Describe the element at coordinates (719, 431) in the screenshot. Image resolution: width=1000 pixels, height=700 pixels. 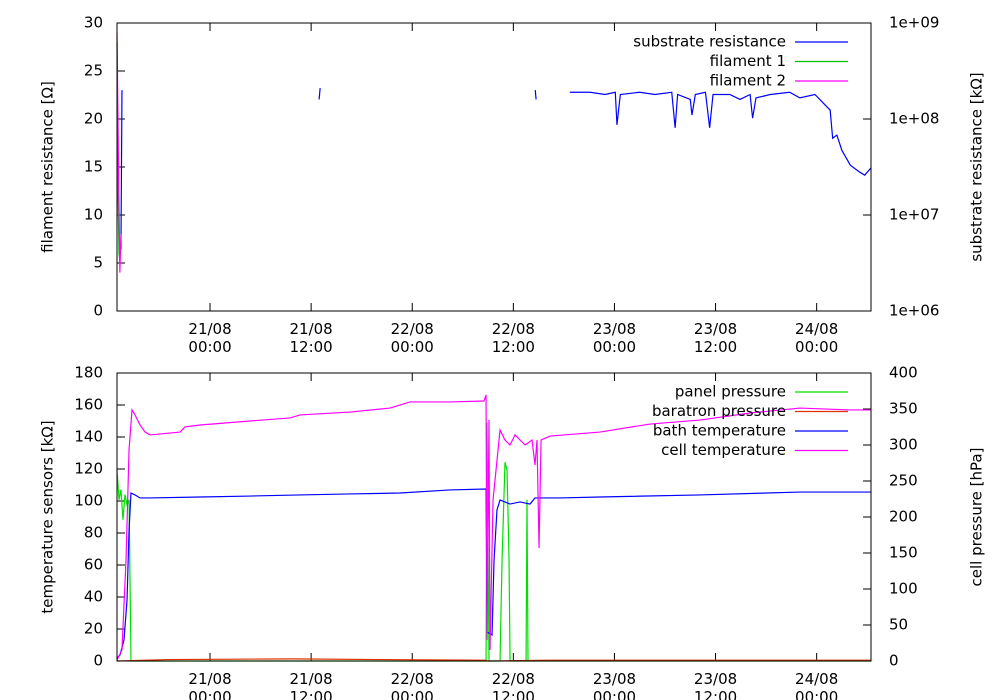
I see `legend-label: bath temperature` at that location.